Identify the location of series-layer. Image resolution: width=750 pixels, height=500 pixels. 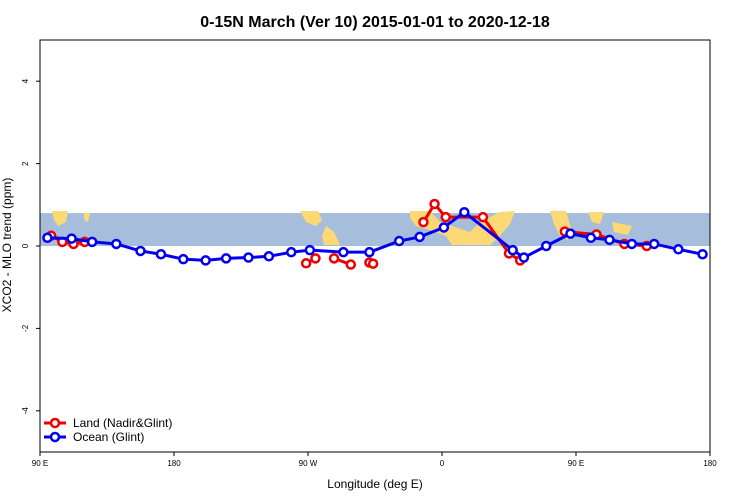
(375, 234).